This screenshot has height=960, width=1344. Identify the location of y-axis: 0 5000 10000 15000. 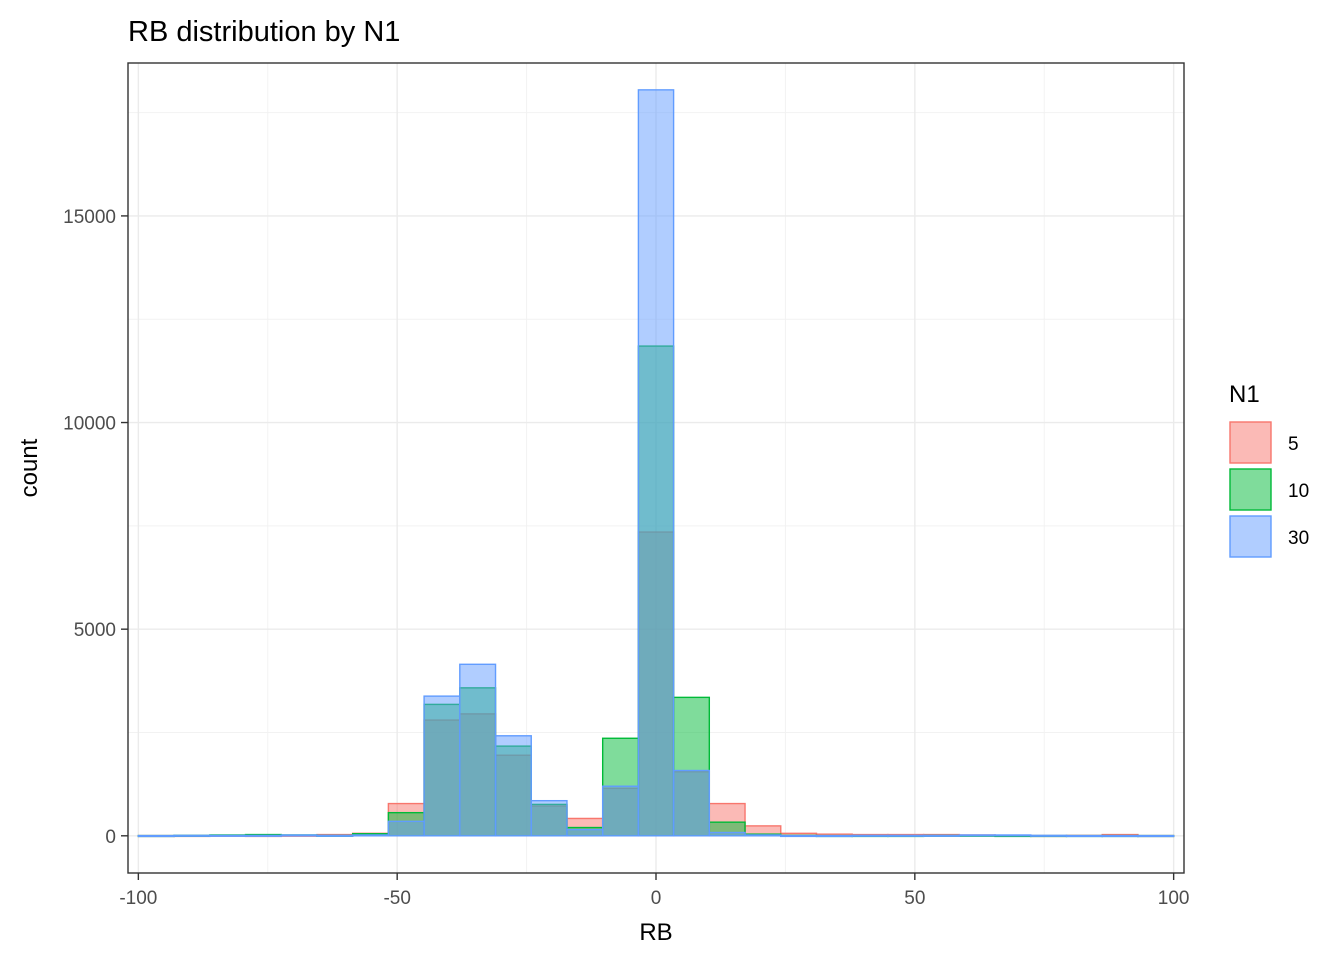
(95, 527).